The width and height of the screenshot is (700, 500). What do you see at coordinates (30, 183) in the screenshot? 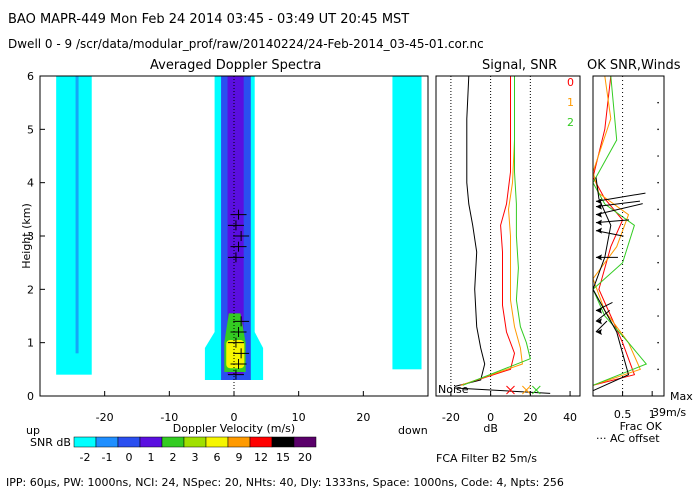
I see `spectra-ytick-label: 4` at bounding box center [30, 183].